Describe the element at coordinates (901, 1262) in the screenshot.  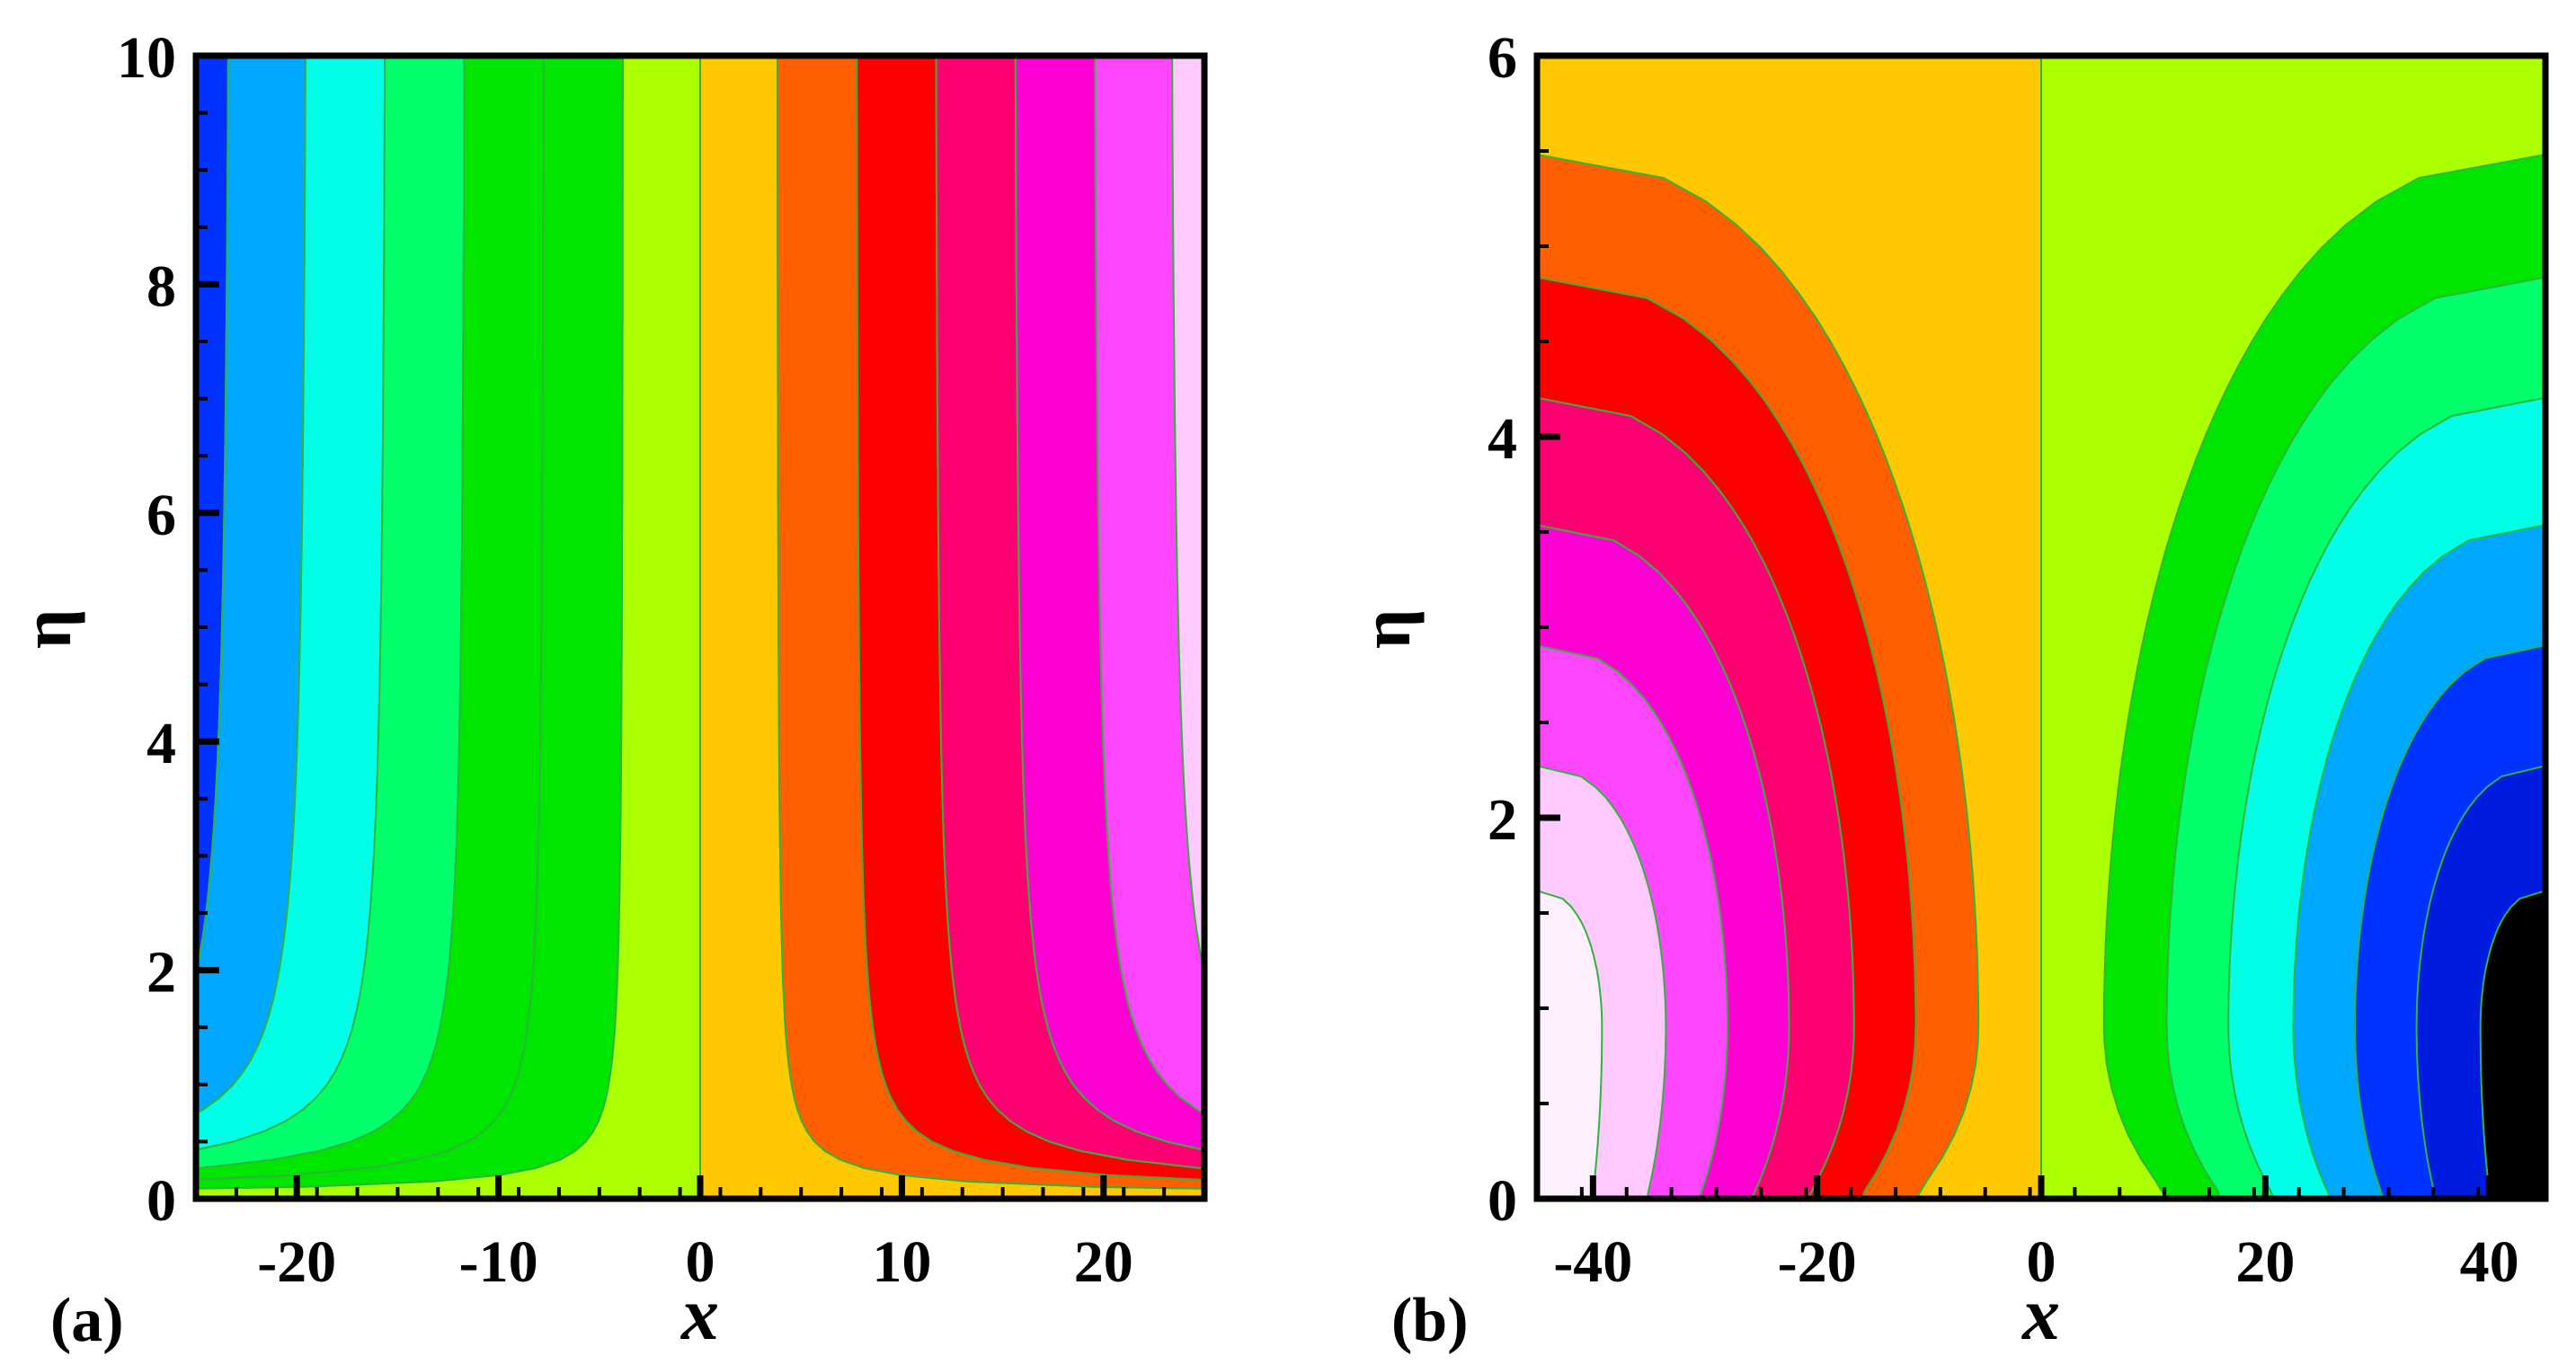
I see `x-tick-label: 10` at that location.